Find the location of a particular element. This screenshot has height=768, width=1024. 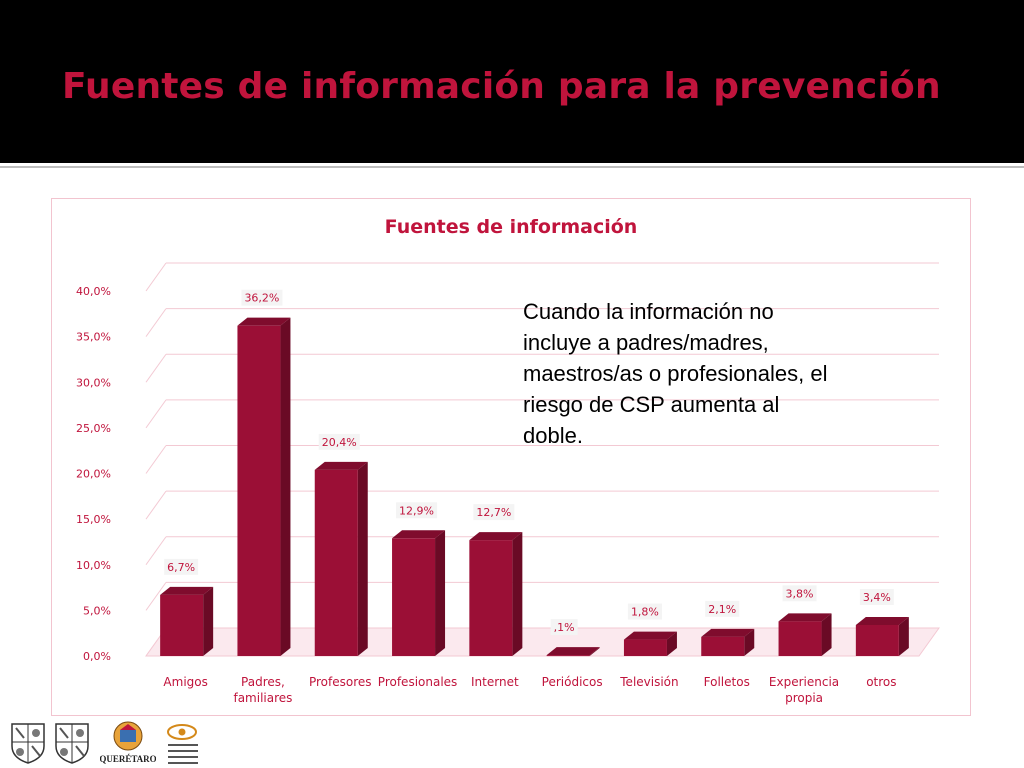

x-category-label: Profesionales is located at coordinates (418, 682).